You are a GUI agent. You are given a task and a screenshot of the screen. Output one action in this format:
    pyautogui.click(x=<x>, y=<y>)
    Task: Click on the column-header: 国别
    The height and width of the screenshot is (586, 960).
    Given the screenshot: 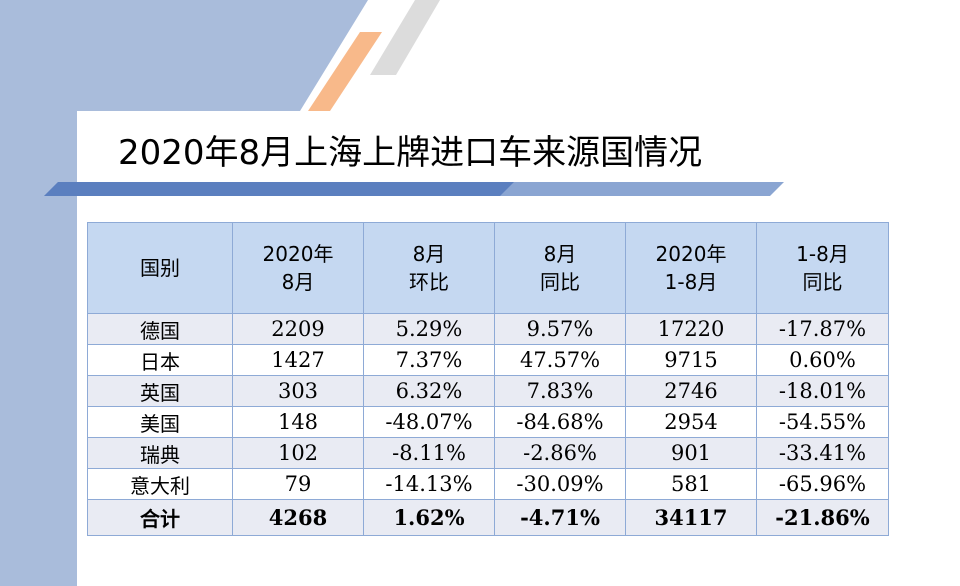 What is the action you would take?
    pyautogui.click(x=160, y=268)
    